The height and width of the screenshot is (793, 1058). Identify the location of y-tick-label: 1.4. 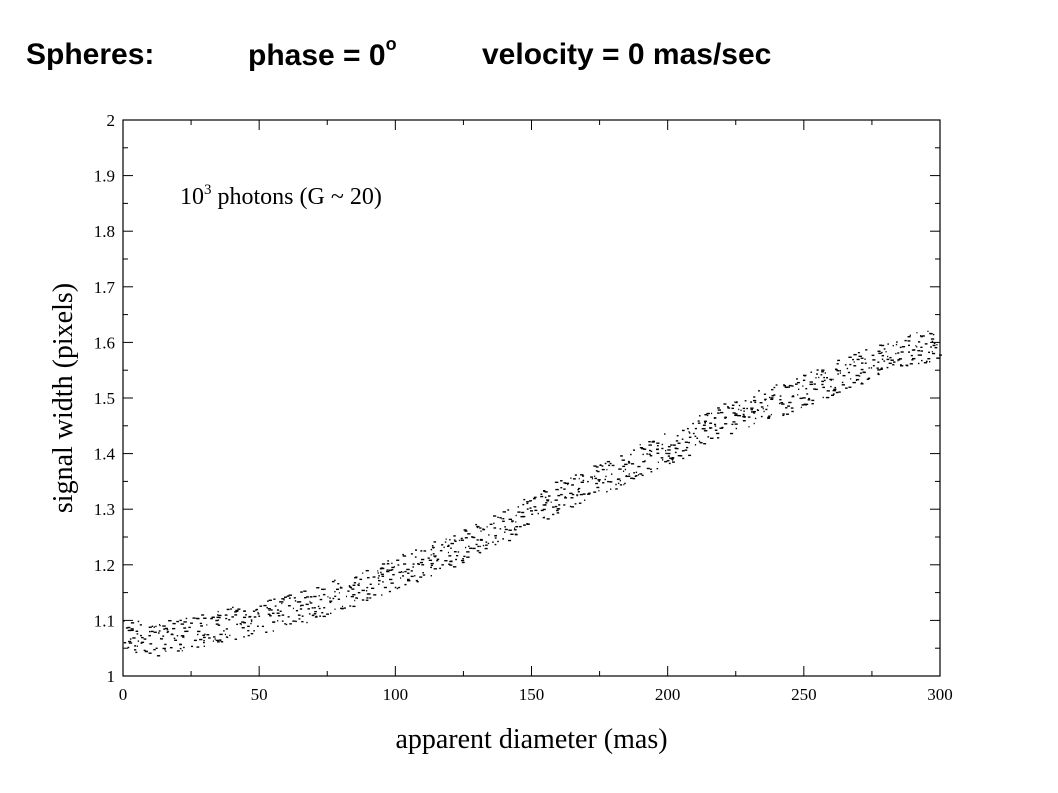
(105, 454).